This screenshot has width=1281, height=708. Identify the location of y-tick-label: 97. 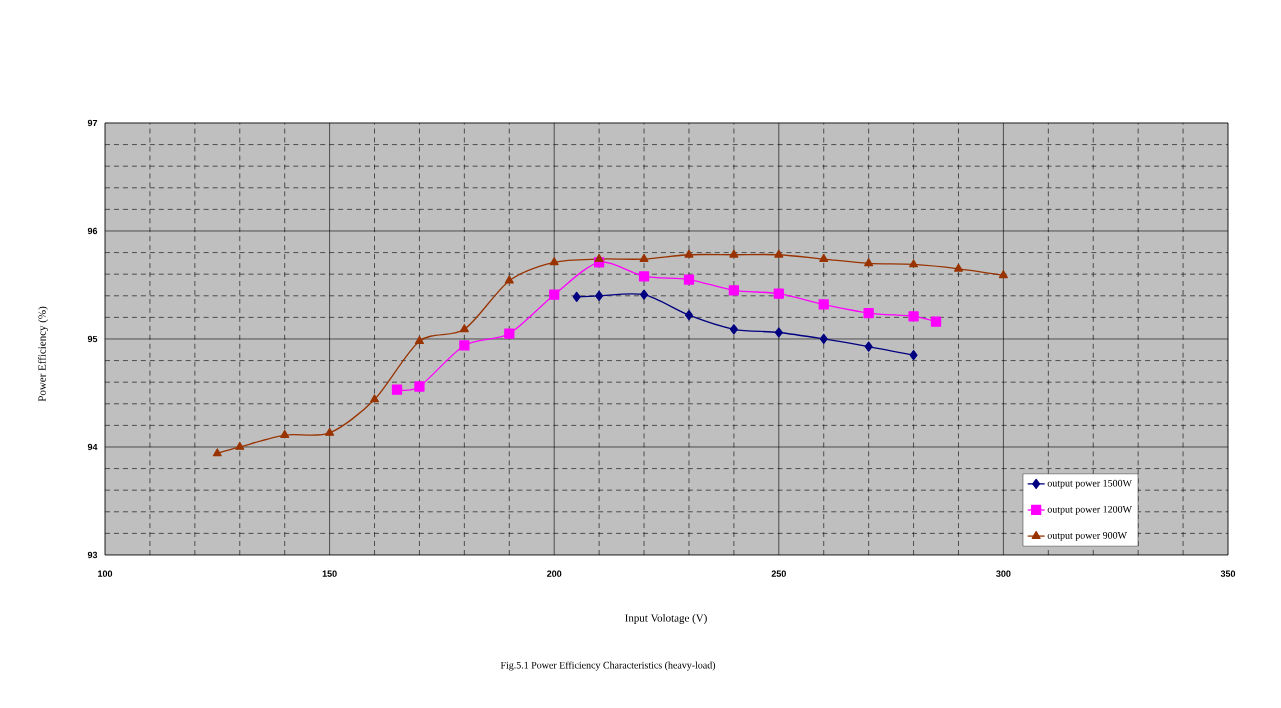
(92, 123).